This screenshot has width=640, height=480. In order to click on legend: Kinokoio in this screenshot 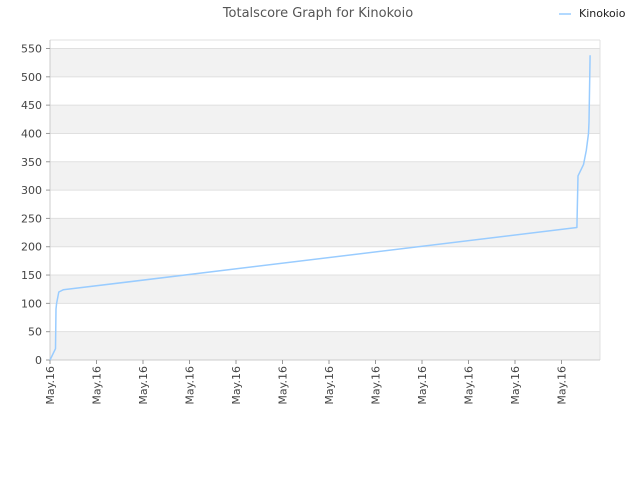, I will do `click(592, 13)`.